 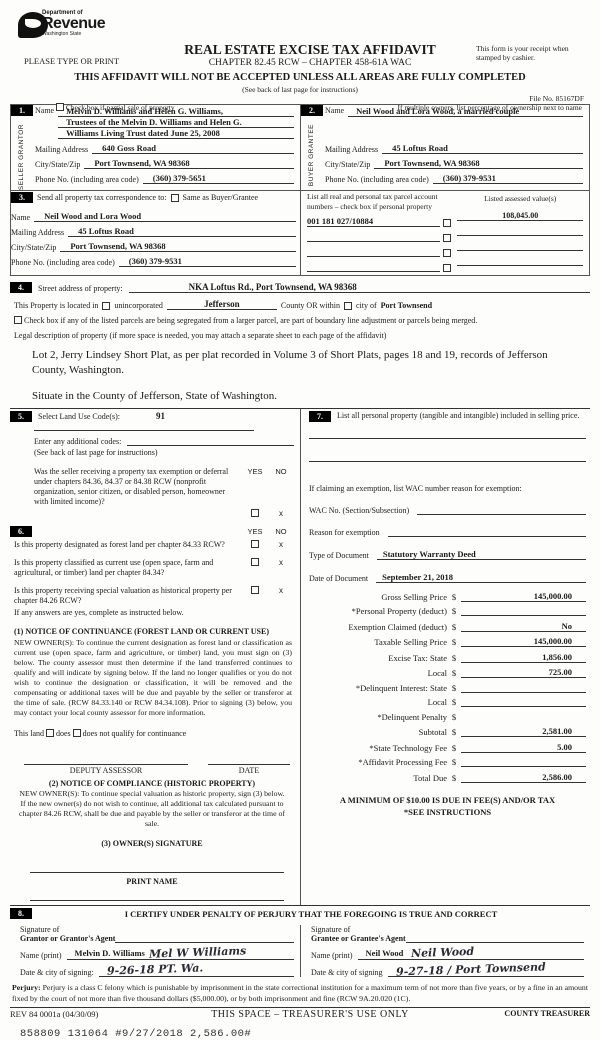 I want to click on no-header-5: NO, so click(x=281, y=471).